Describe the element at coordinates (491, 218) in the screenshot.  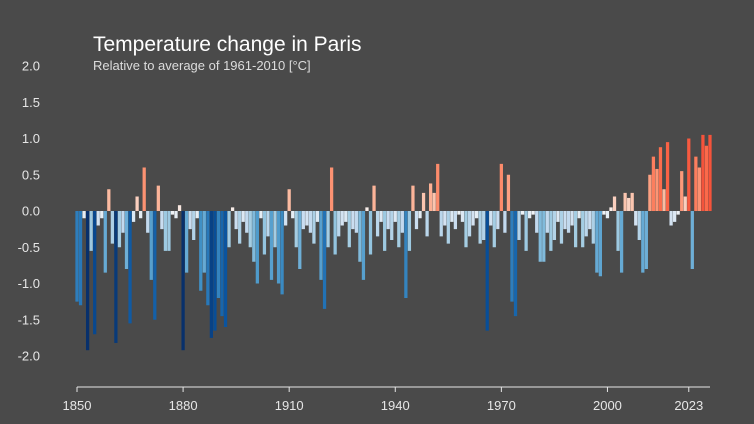
I see `bar-1967` at that location.